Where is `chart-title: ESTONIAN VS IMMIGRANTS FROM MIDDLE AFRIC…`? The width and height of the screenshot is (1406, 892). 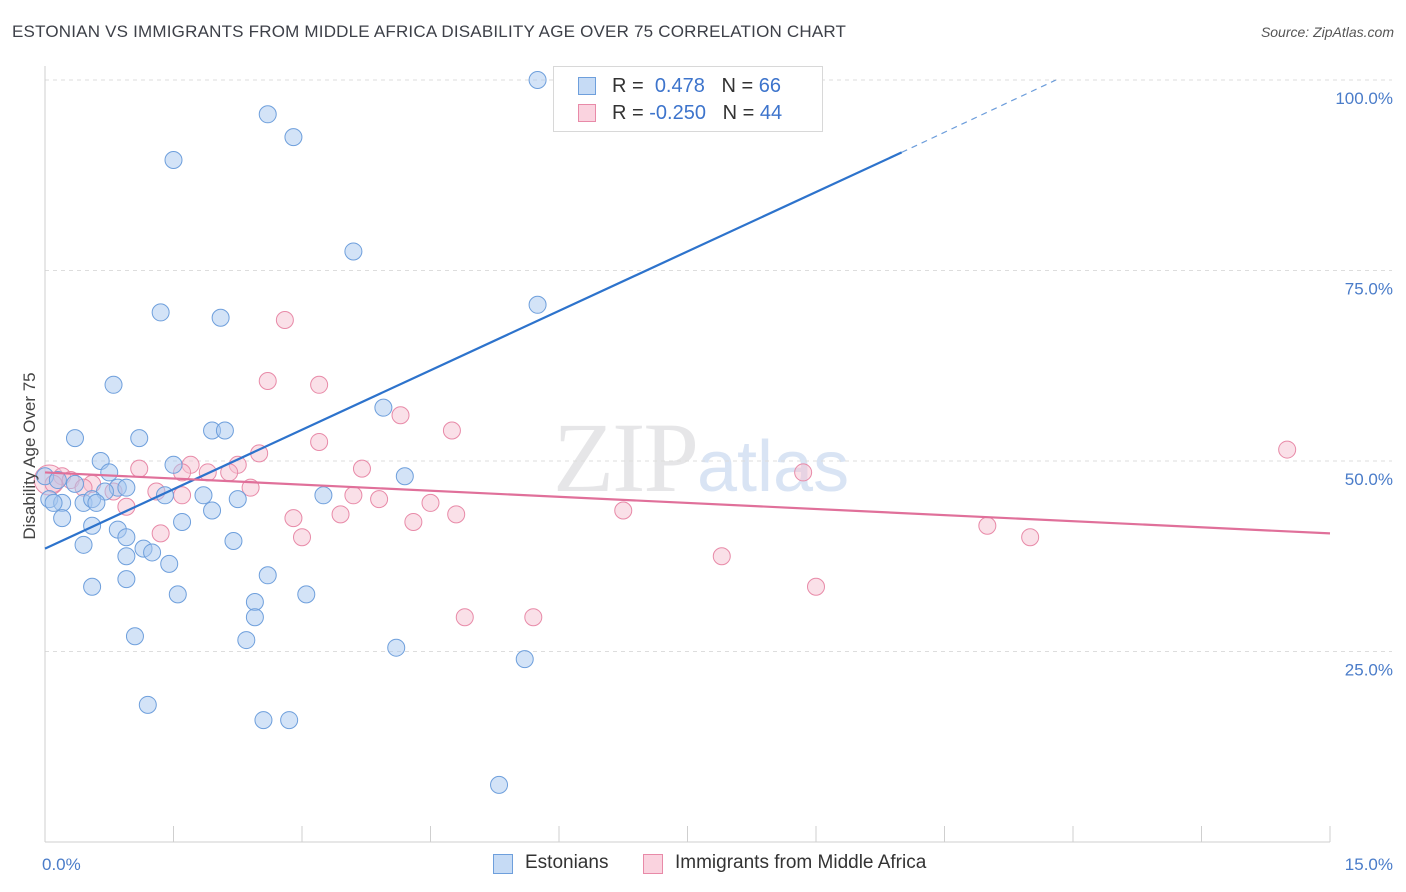 chart-title: ESTONIAN VS IMMIGRANTS FROM MIDDLE AFRIC… is located at coordinates (429, 31).